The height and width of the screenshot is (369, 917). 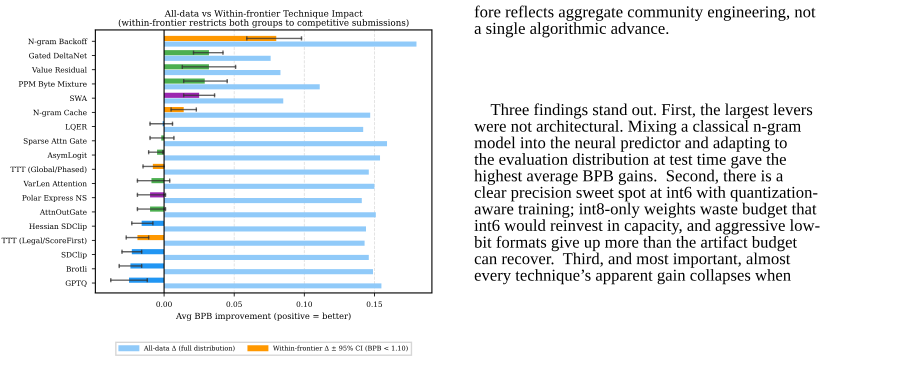 I want to click on chart-title: All-data vs Within-frontier Technique Impact (within-frontier restricts both groups to competitive submissions), so click(x=263, y=19).